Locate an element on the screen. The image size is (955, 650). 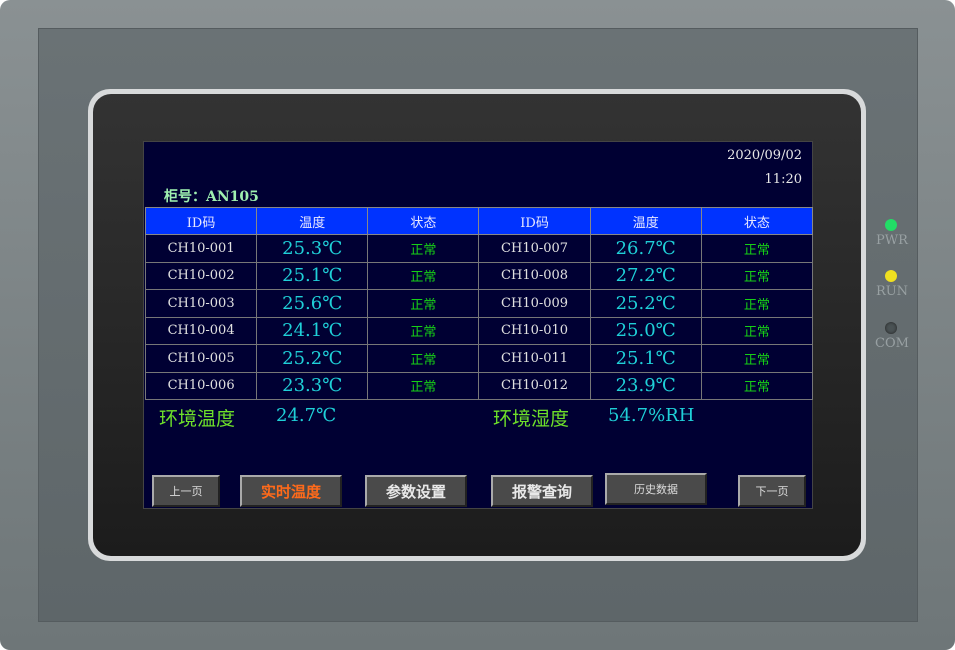
channel-id: CH10-002 is located at coordinates (201, 275).